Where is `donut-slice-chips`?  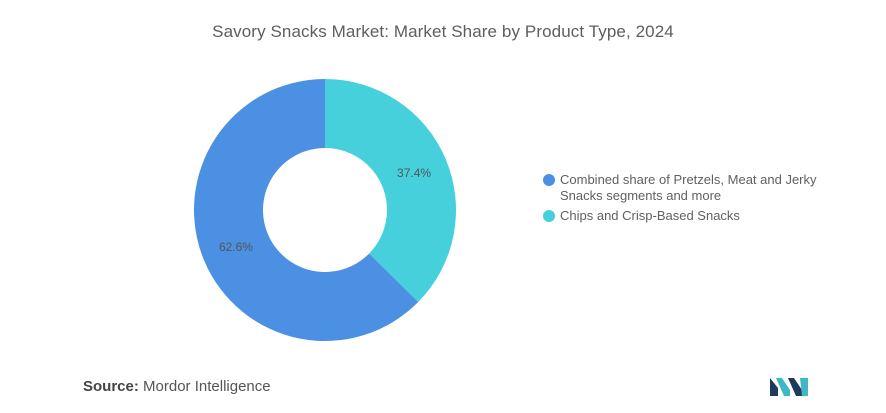 donut-slice-chips is located at coordinates (390, 191).